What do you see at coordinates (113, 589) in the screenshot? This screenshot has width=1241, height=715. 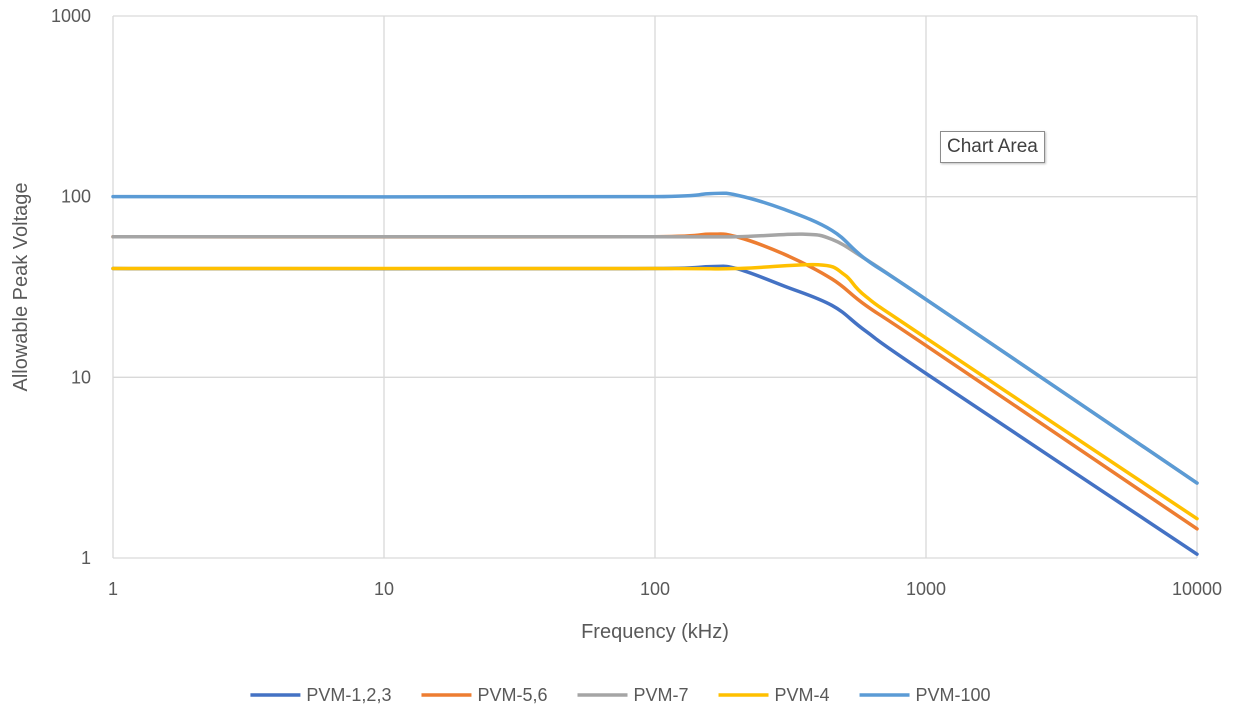 I see `x-tick-label: 1` at bounding box center [113, 589].